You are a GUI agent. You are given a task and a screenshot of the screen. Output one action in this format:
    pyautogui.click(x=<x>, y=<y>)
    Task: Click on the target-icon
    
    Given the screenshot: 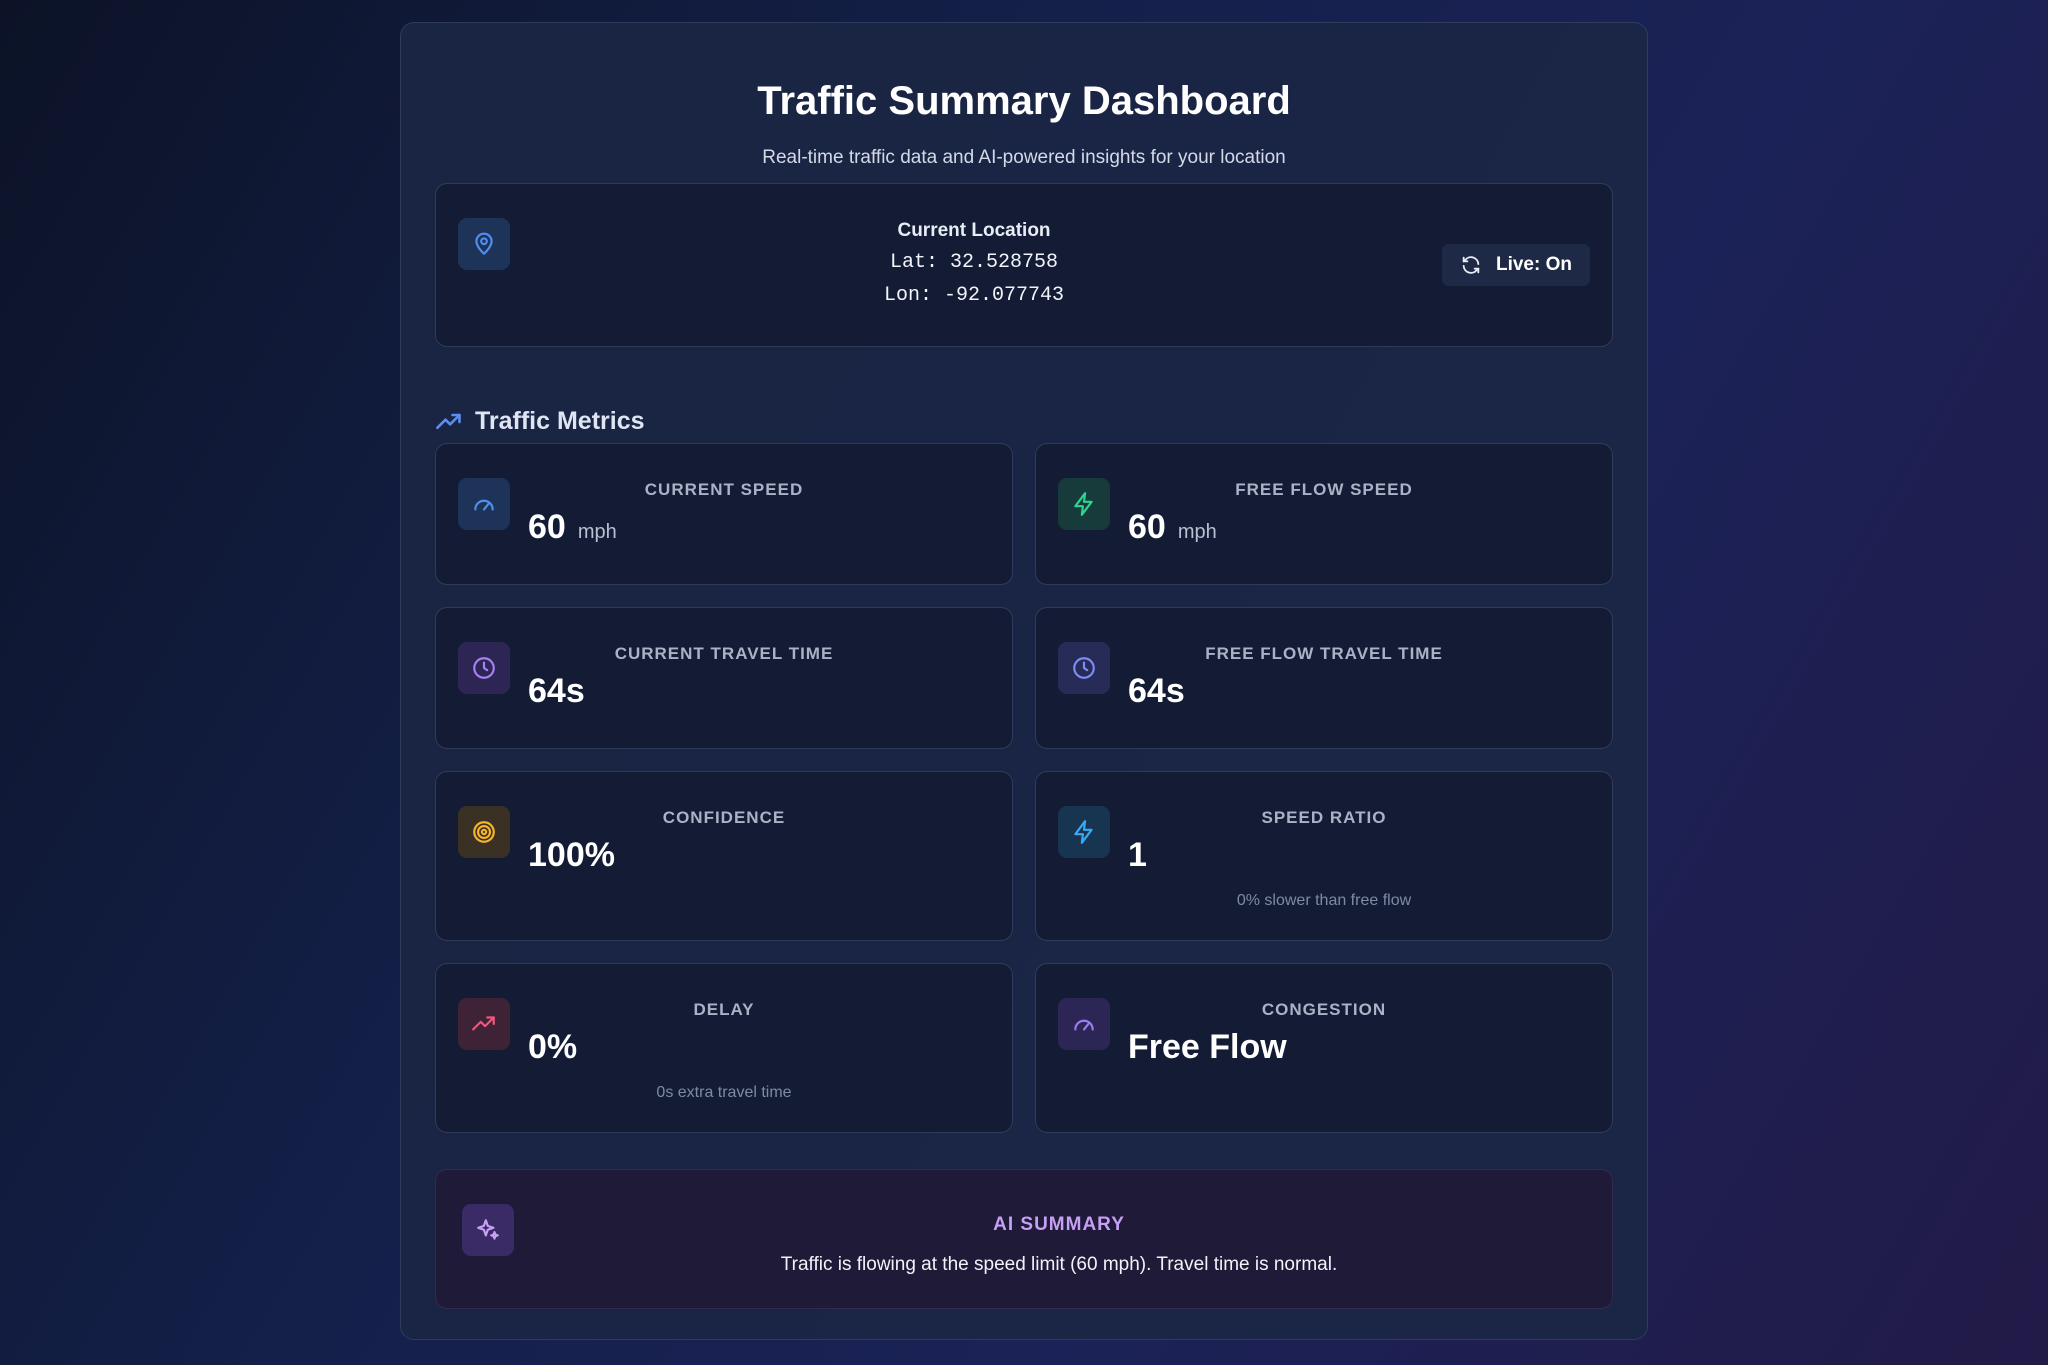 What is the action you would take?
    pyautogui.click(x=484, y=832)
    